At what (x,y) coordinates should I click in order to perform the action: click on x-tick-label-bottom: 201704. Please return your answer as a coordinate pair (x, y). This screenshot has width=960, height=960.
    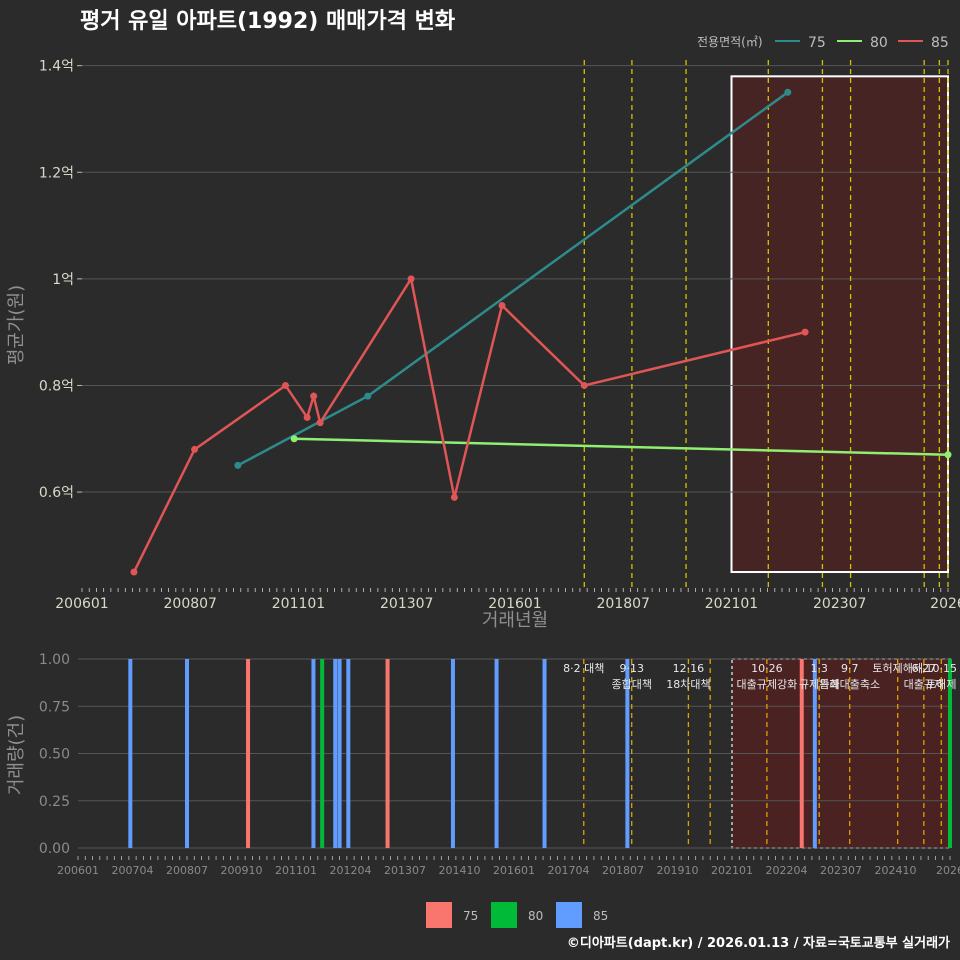
    Looking at the image, I should click on (569, 870).